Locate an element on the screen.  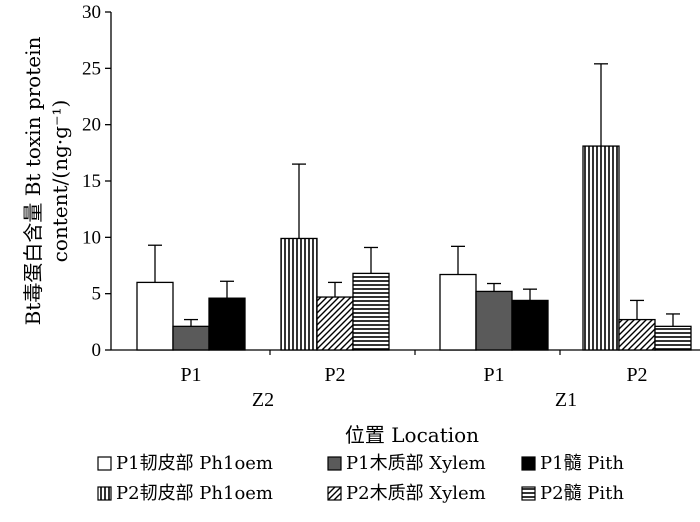
y-tick-label: 20 is located at coordinates (91, 125).